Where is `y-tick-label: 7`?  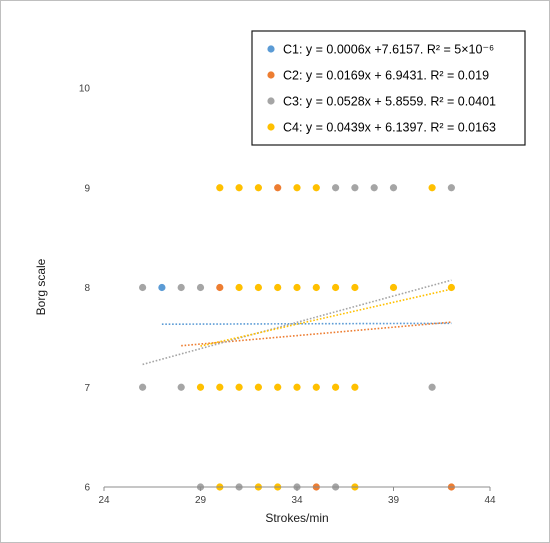 y-tick-label: 7 is located at coordinates (87, 388).